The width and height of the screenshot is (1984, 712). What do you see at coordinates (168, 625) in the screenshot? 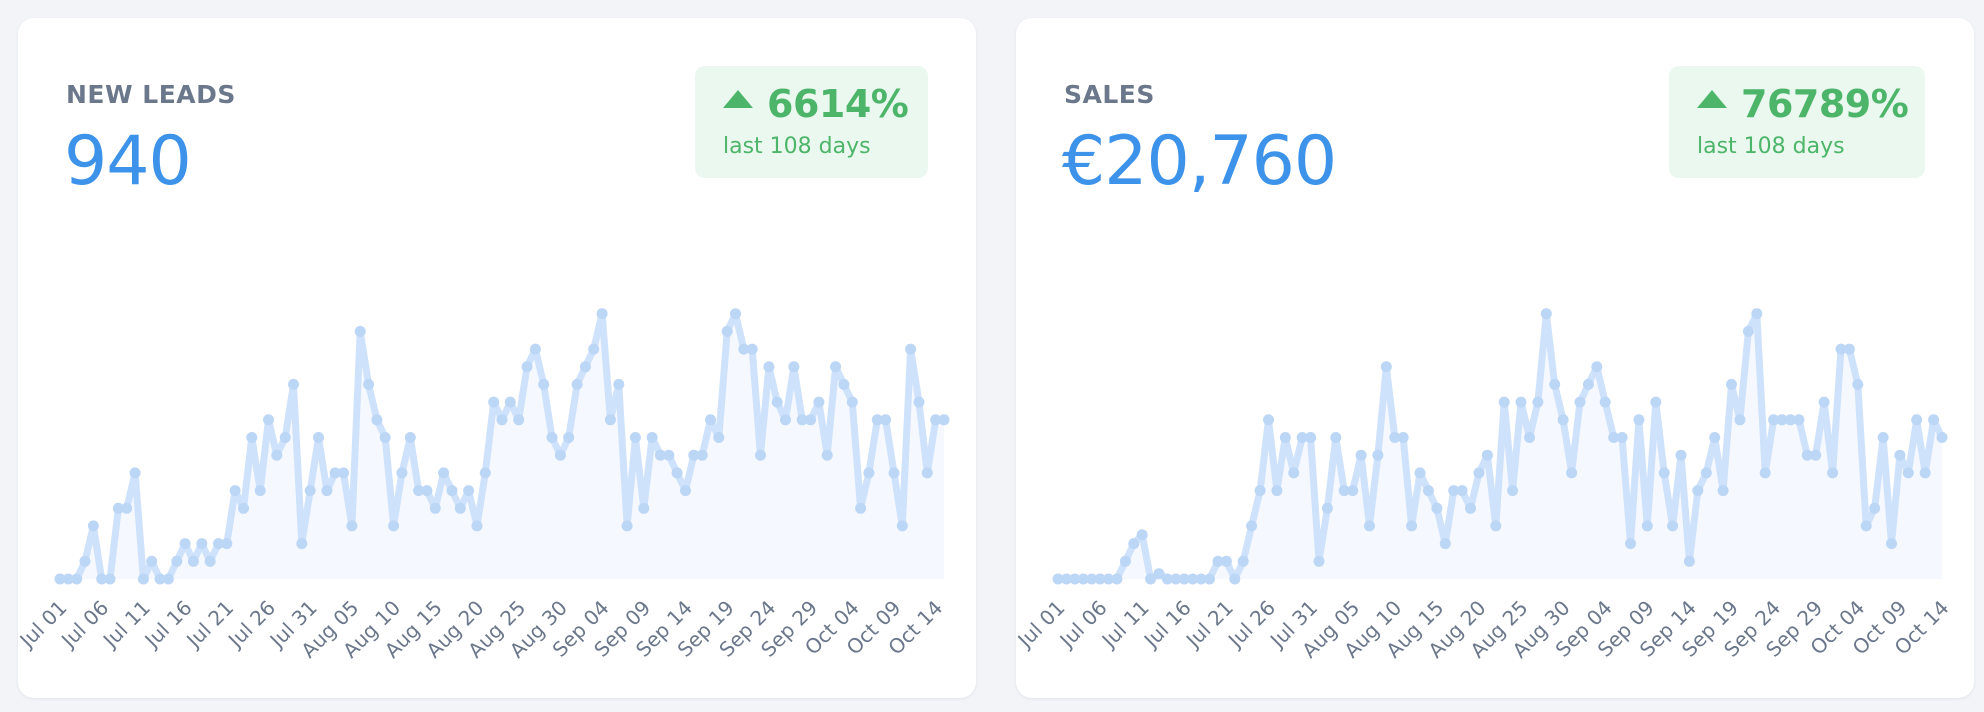
I see `x-tick-label: Jul 16` at bounding box center [168, 625].